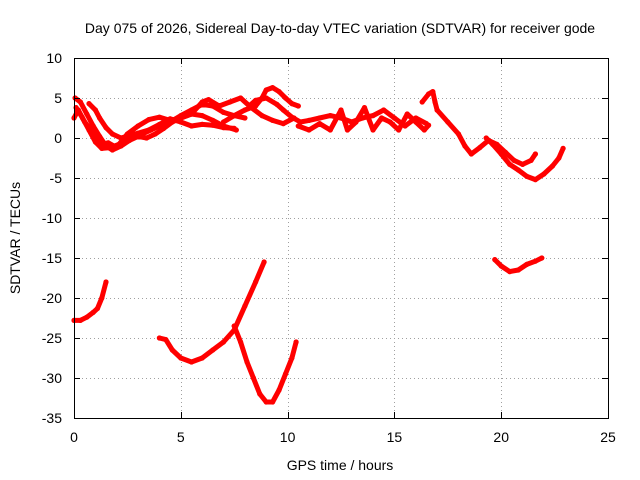 This screenshot has width=640, height=480. What do you see at coordinates (90, 301) in the screenshot?
I see `series-track-k` at bounding box center [90, 301].